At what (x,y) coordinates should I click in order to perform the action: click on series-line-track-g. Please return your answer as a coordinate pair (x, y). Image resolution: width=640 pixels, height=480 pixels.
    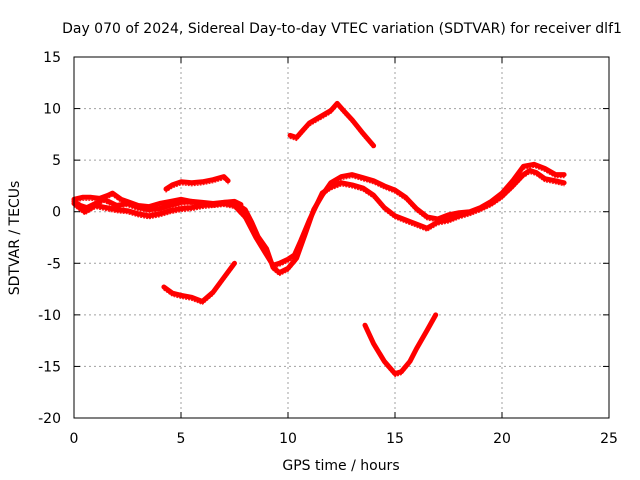
    Looking at the image, I should click on (400, 344).